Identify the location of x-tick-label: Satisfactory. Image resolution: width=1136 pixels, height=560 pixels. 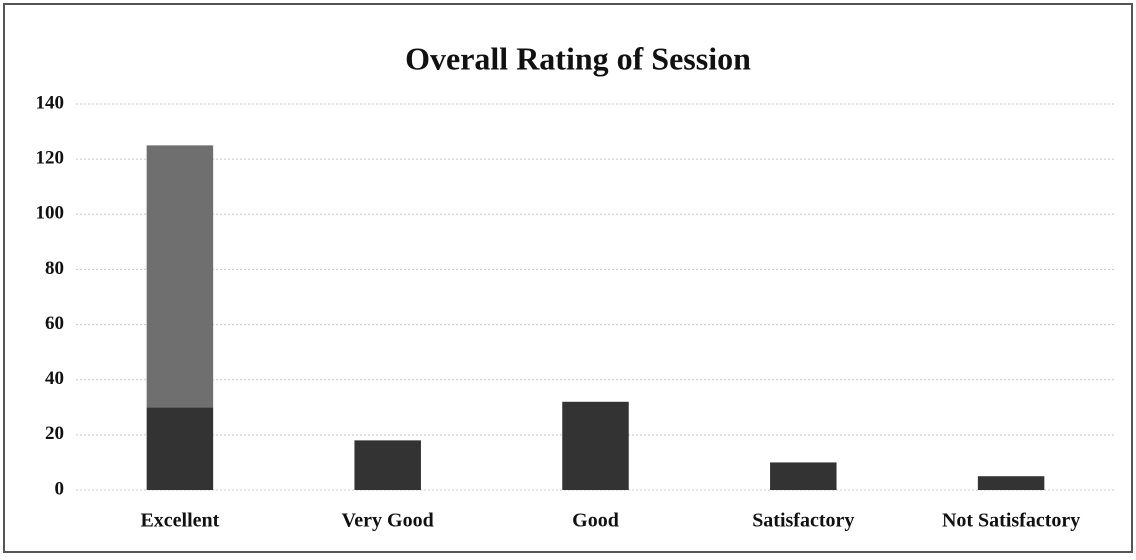
(803, 521).